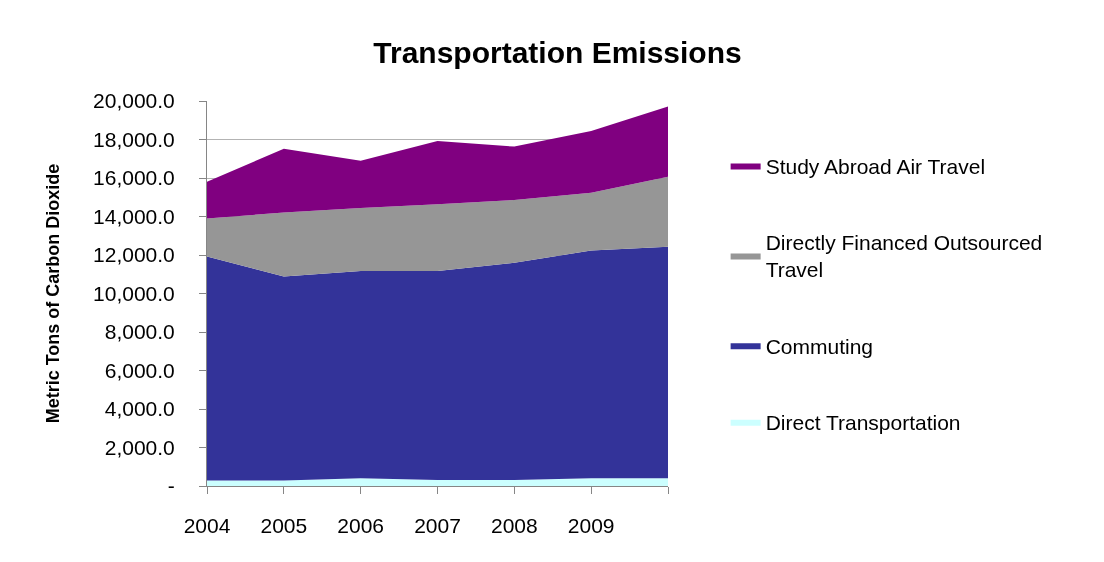 Image resolution: width=1104 pixels, height=562 pixels. Describe the element at coordinates (134, 101) in the screenshot. I see `y-tick-label: 20,000.0` at that location.